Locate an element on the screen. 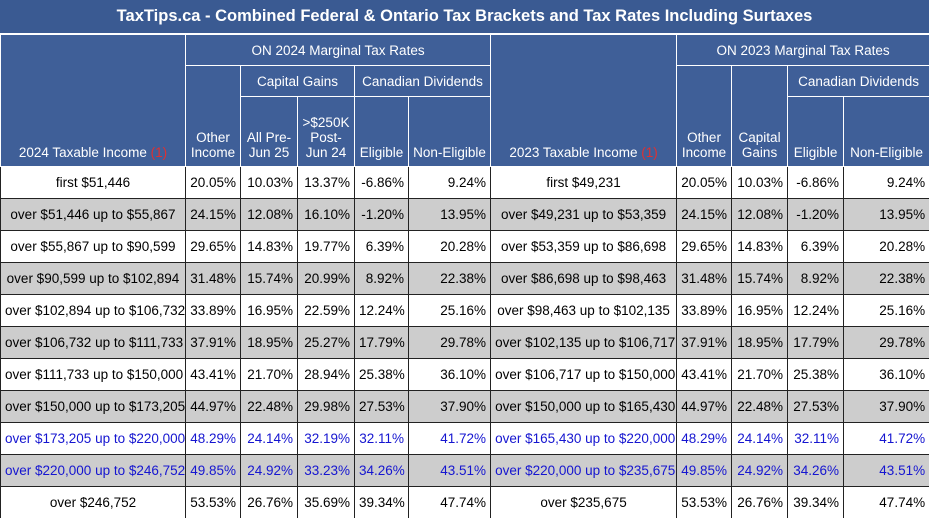  eligible-div-2024-cell: -6.86% is located at coordinates (381, 182).